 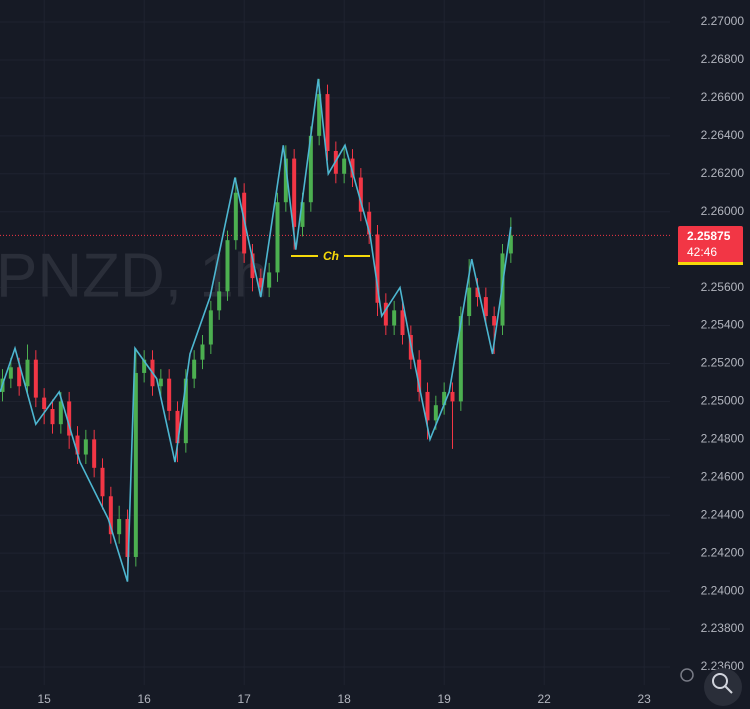 What do you see at coordinates (728, 689) in the screenshot?
I see `zoom-handle` at bounding box center [728, 689].